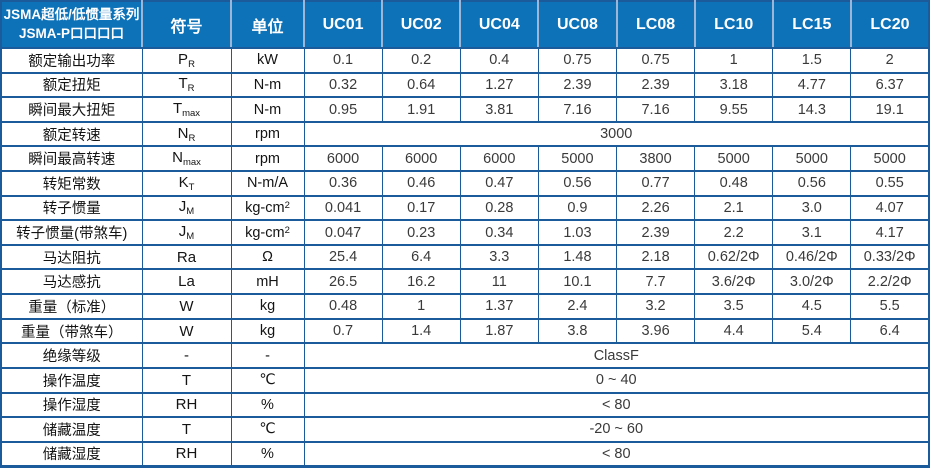 This screenshot has height=468, width=930. Describe the element at coordinates (465, 380) in the screenshot. I see `table-row: 操作温度 T ℃ 0 ~ 40` at that location.